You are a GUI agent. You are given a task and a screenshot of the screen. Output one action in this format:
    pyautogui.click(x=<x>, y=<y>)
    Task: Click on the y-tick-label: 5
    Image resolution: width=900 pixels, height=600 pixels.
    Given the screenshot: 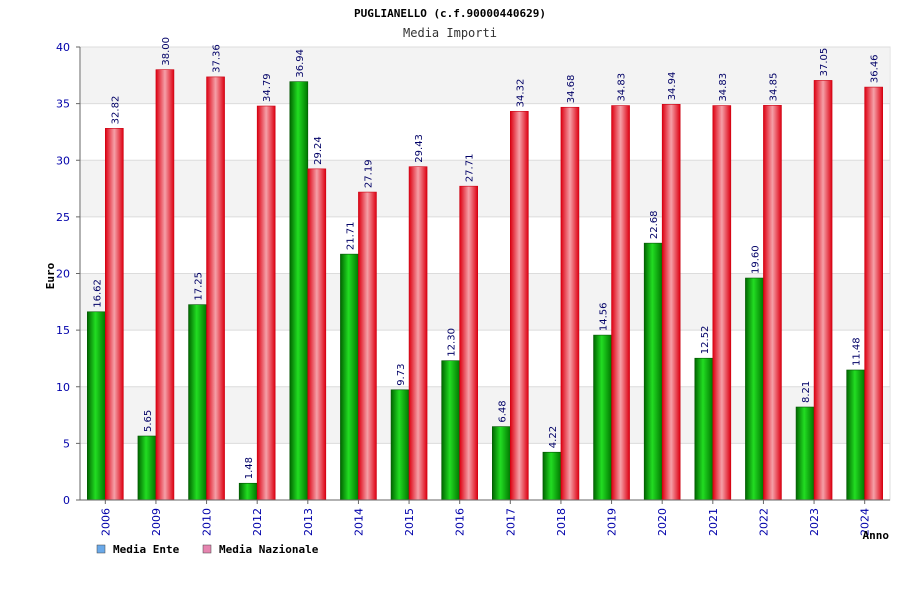 What is the action you would take?
    pyautogui.click(x=66, y=443)
    